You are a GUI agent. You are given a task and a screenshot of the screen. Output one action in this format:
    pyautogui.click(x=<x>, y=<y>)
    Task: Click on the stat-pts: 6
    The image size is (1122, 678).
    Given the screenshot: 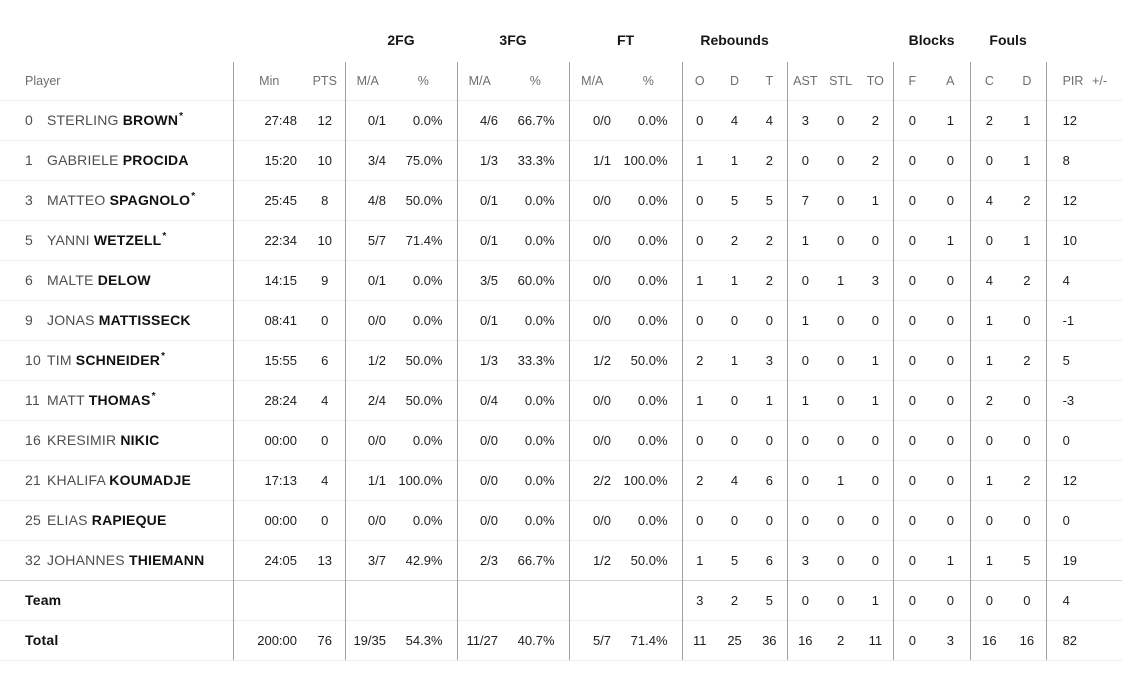 What is the action you would take?
    pyautogui.click(x=325, y=359)
    